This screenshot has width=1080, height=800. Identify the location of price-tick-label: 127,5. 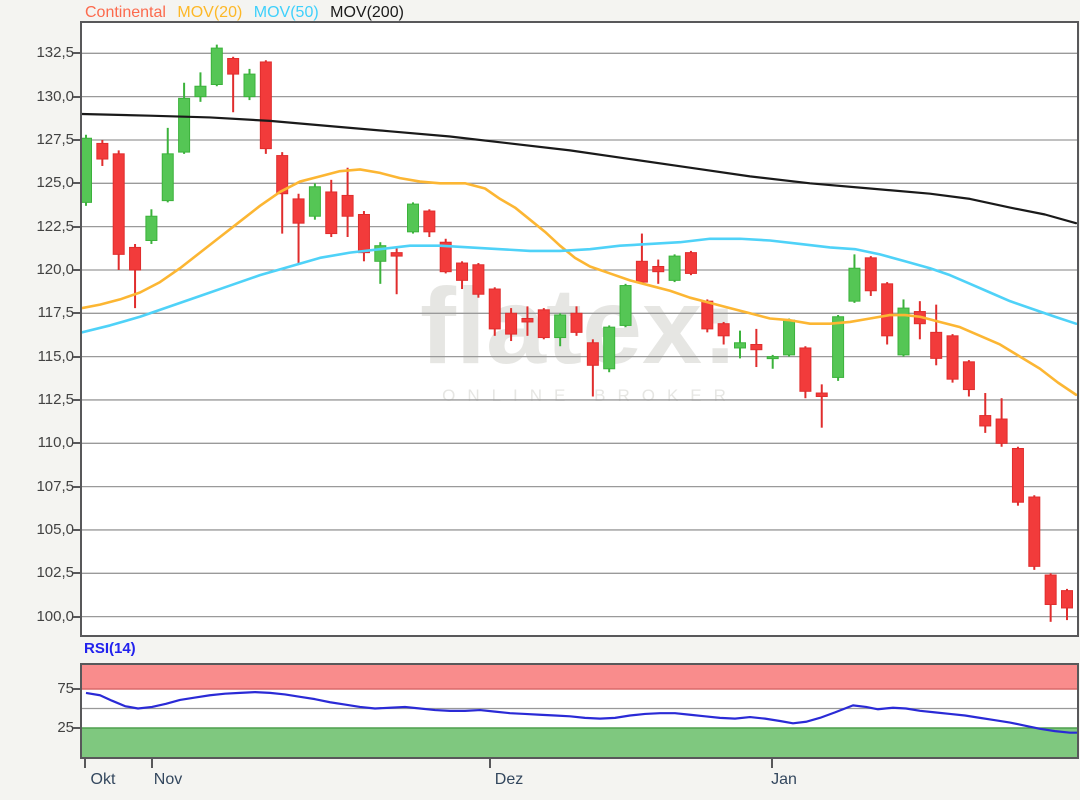
(55, 139).